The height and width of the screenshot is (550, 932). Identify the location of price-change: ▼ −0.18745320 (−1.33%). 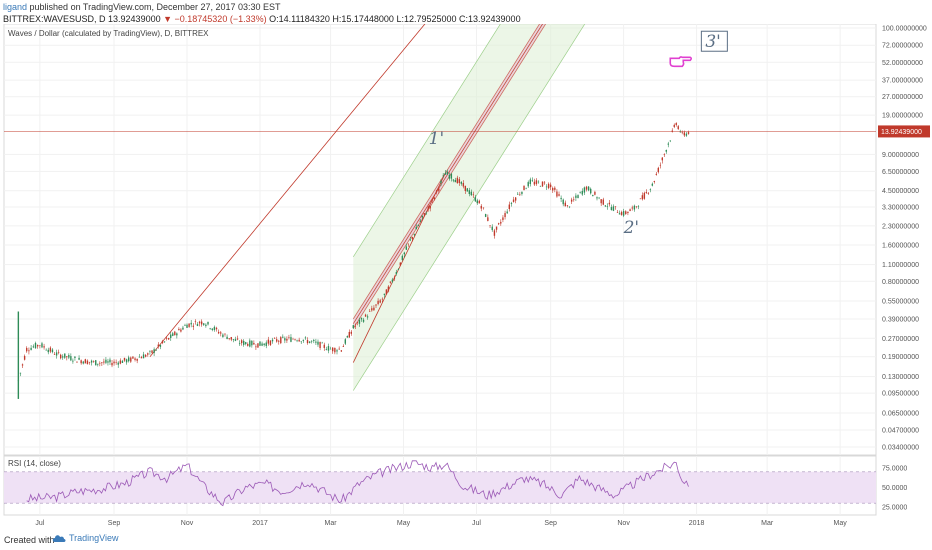
(215, 19).